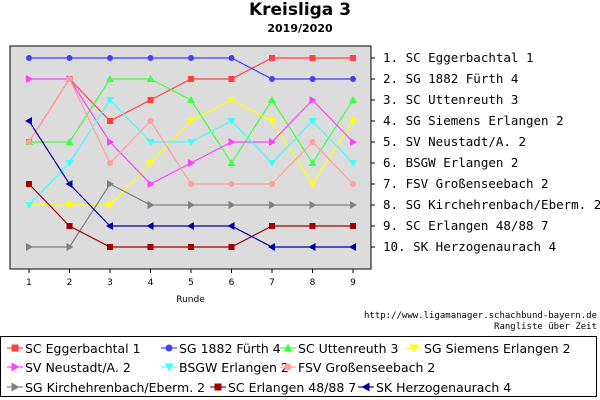 The image size is (600, 400). I want to click on standings-label: 7. FSV Großenseebach 2, so click(466, 183).